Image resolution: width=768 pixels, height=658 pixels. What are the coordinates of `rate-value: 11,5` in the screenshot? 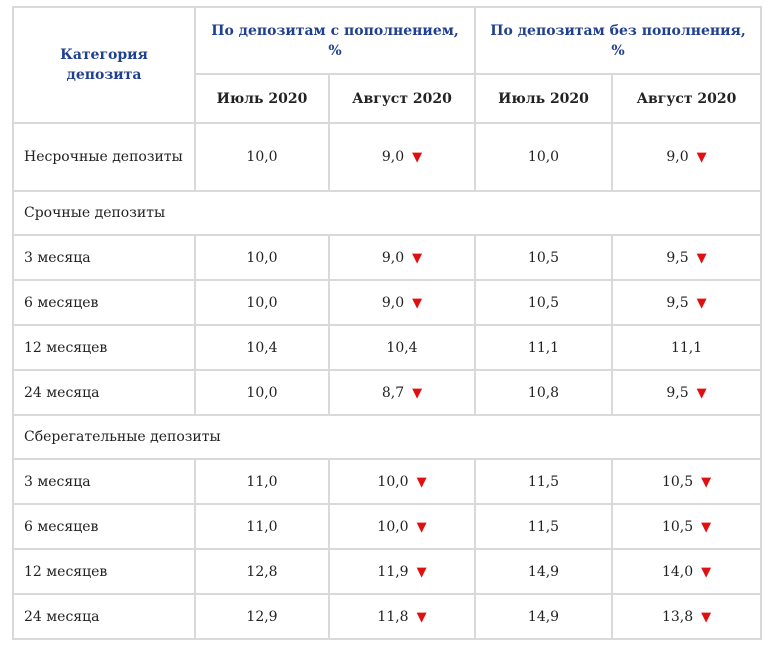 It's located at (543, 481).